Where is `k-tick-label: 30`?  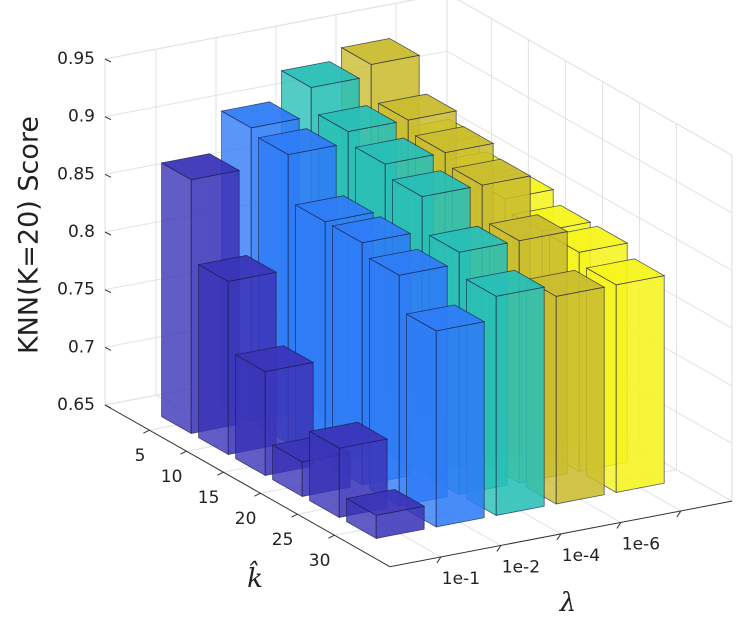
k-tick-label: 30 is located at coordinates (320, 561).